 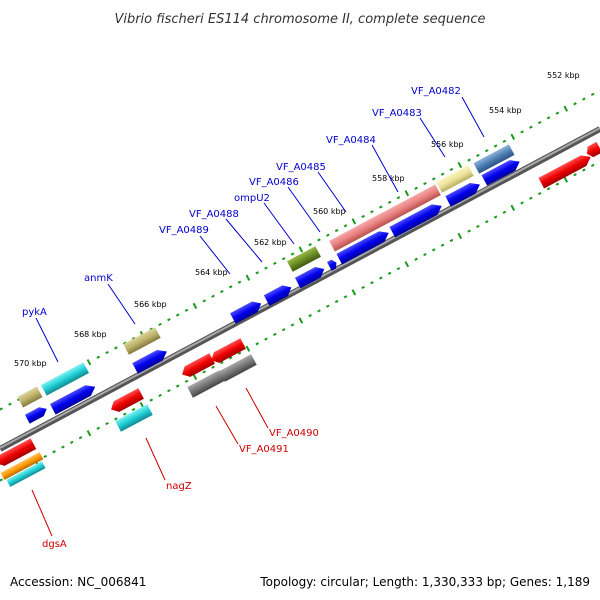 What do you see at coordinates (274, 182) in the screenshot?
I see `gene-label: VF_A0486` at bounding box center [274, 182].